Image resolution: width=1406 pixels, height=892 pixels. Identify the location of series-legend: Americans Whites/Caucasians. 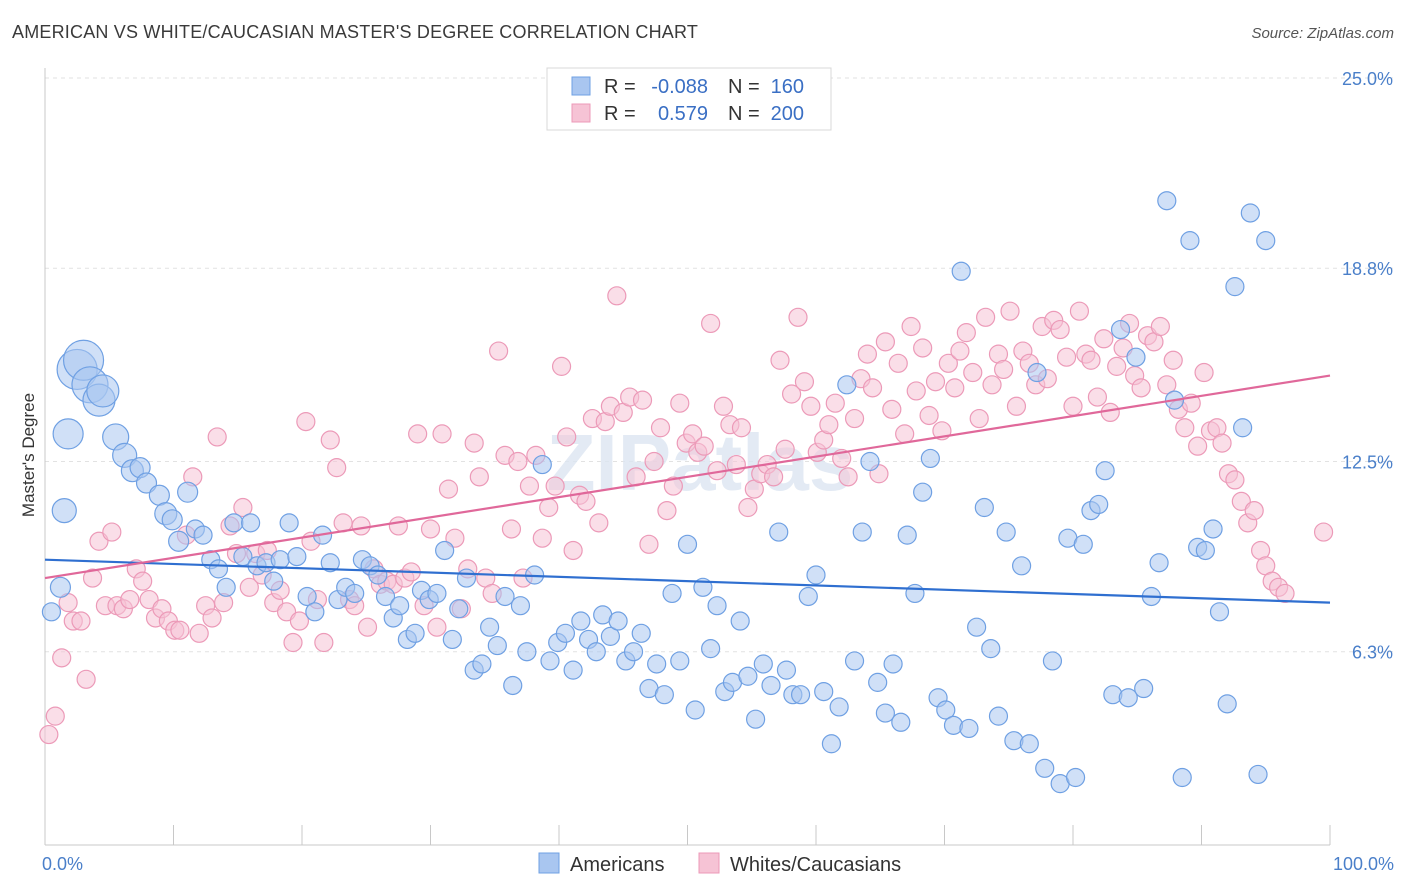
(719, 864).